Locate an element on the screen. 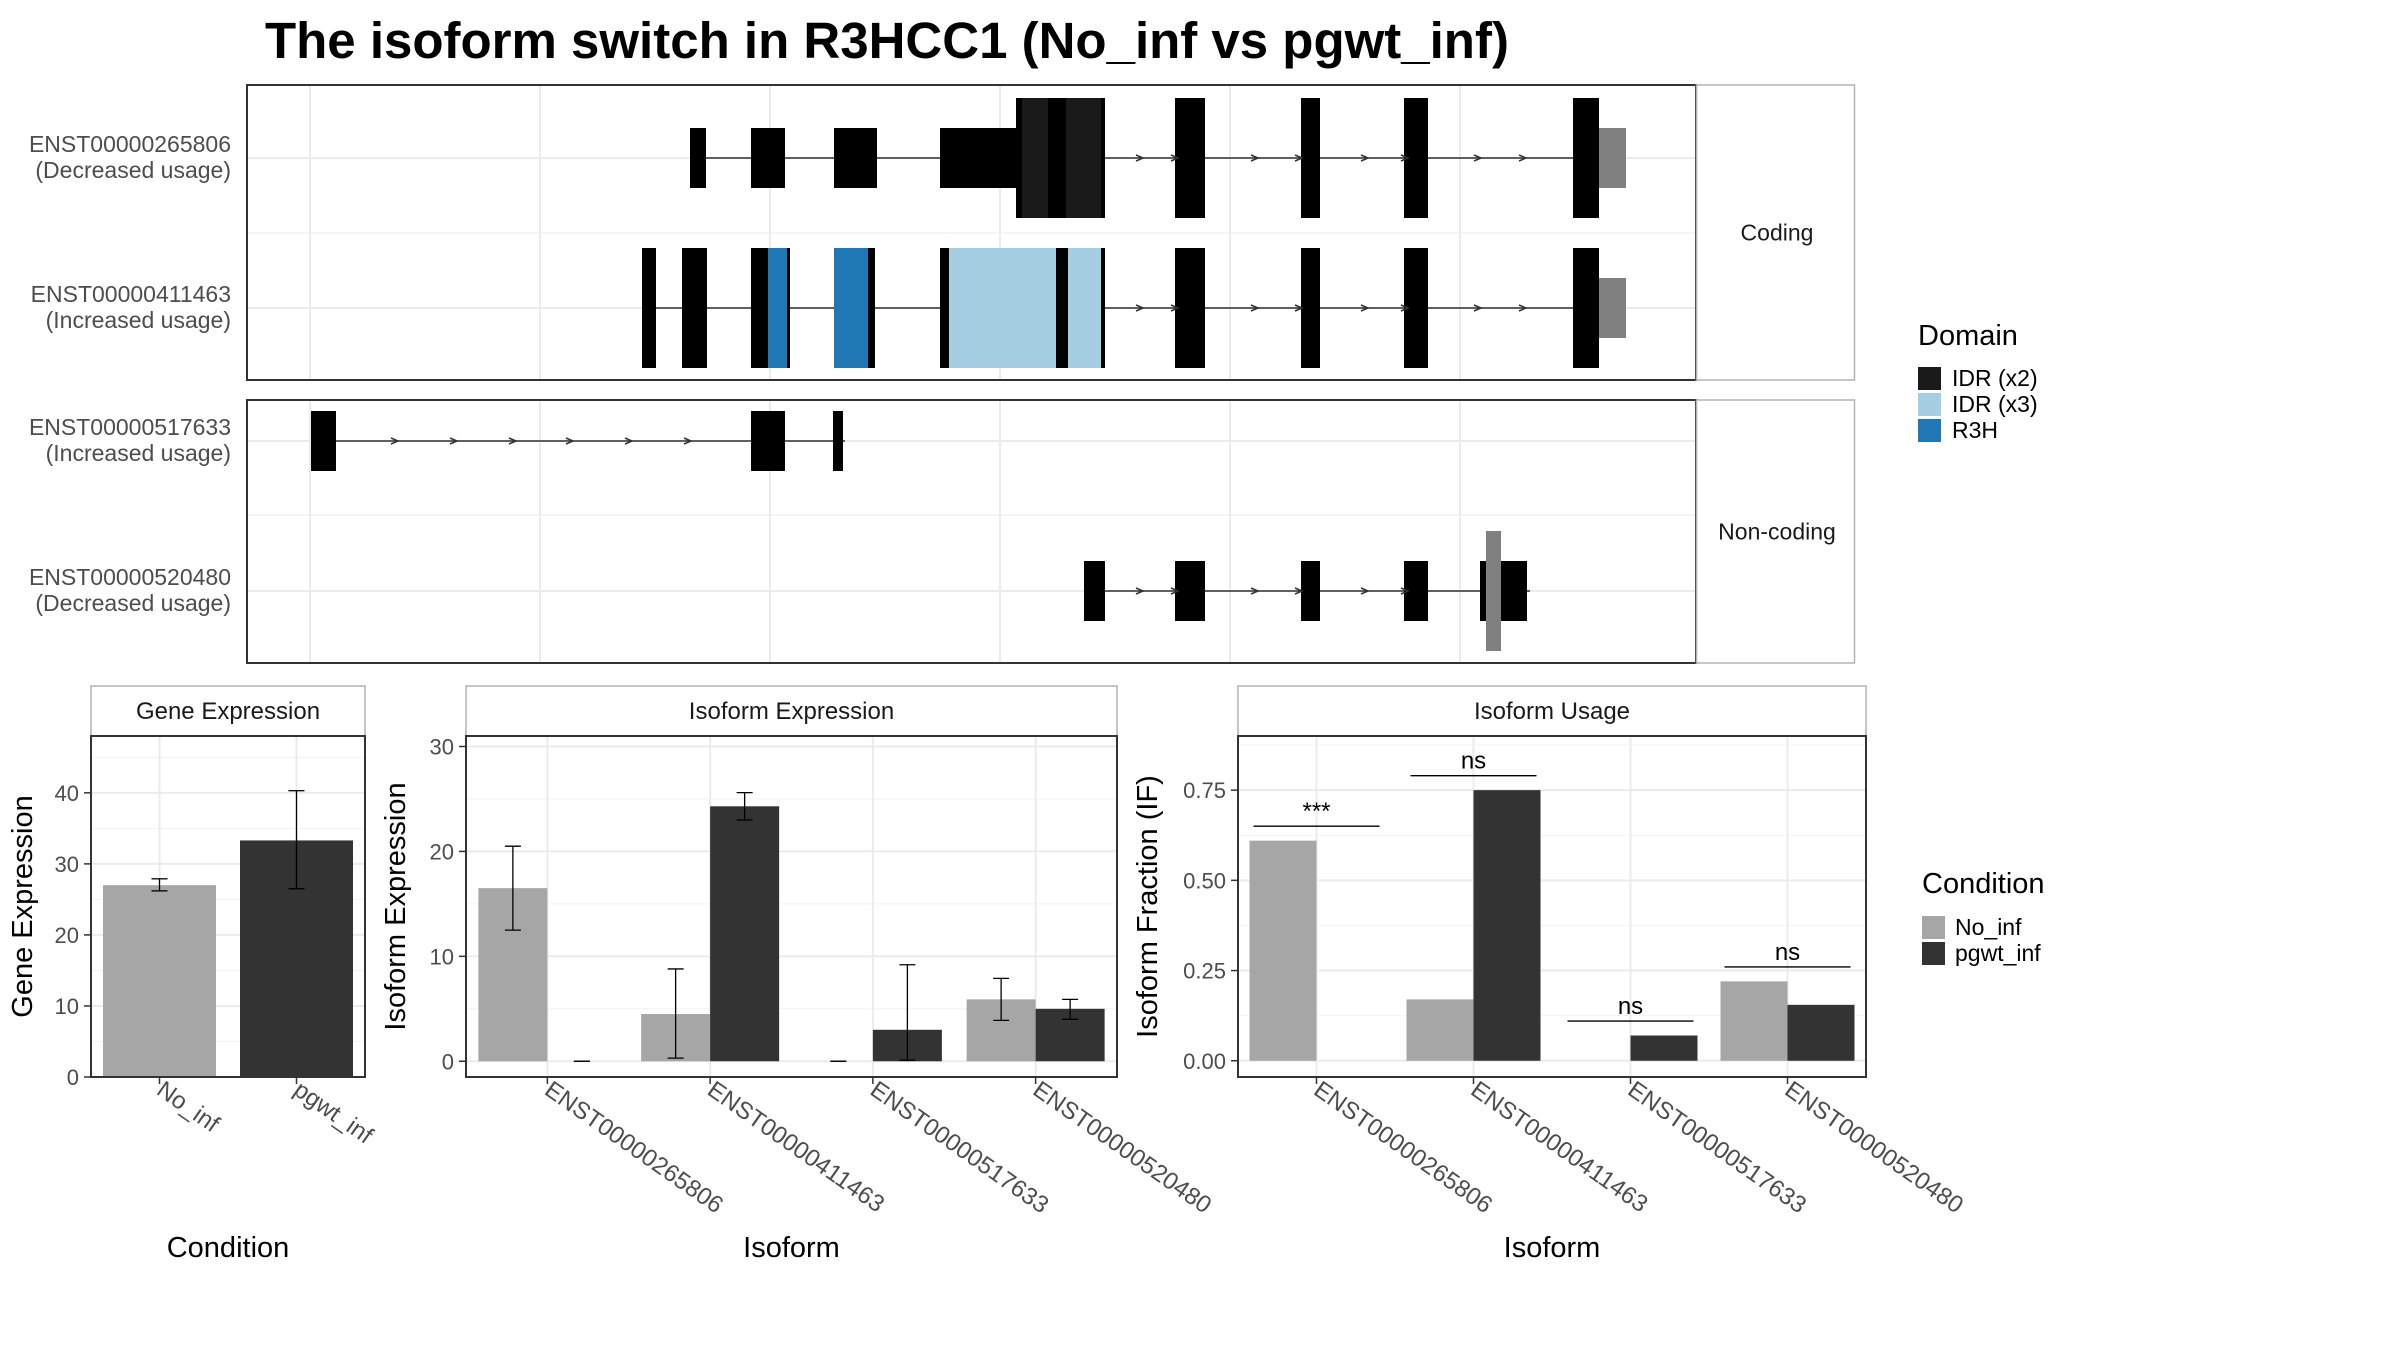  exon-tall is located at coordinates (1493, 591).